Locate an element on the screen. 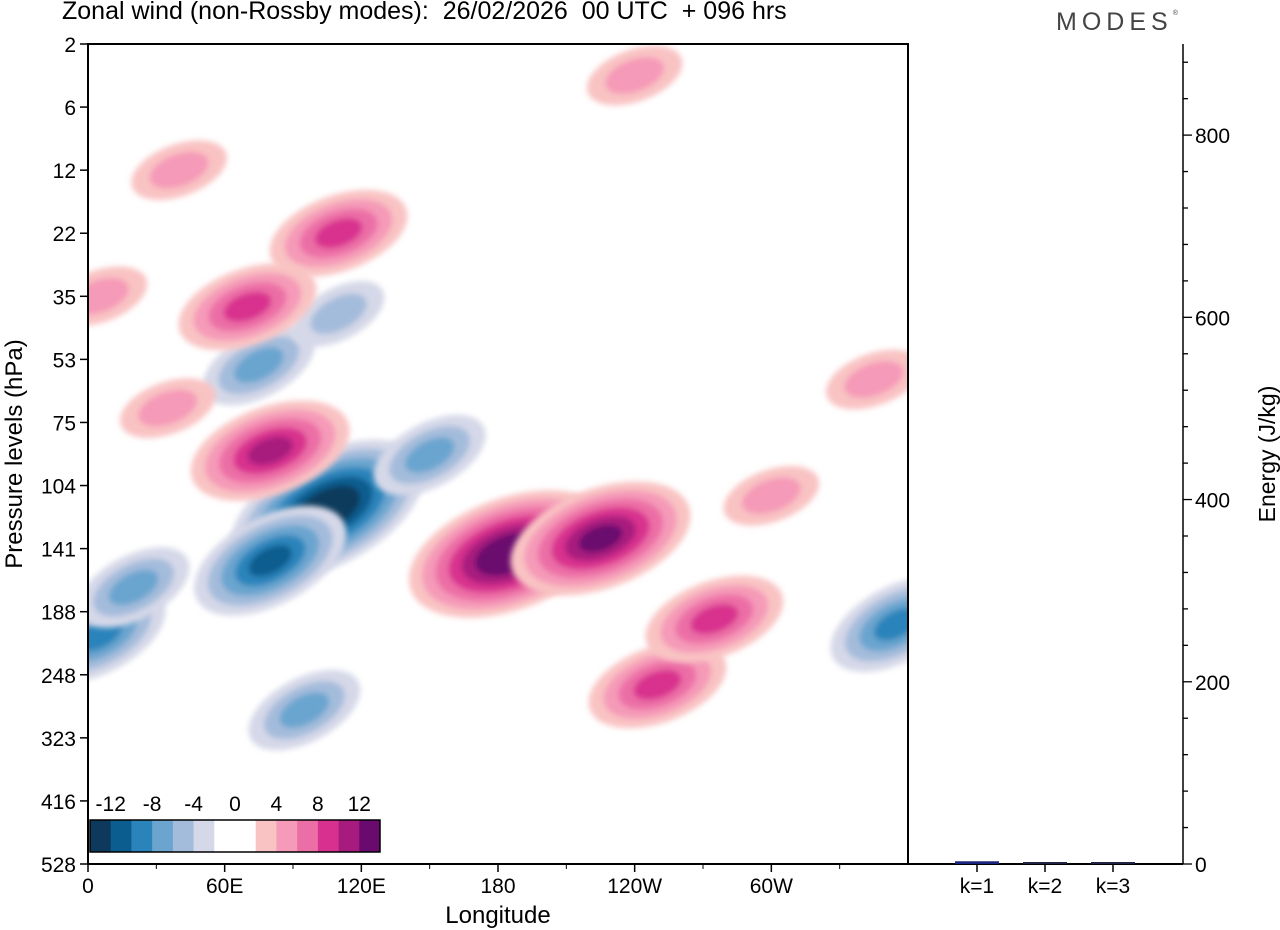  energy-bar-k=2 is located at coordinates (1045, 863).